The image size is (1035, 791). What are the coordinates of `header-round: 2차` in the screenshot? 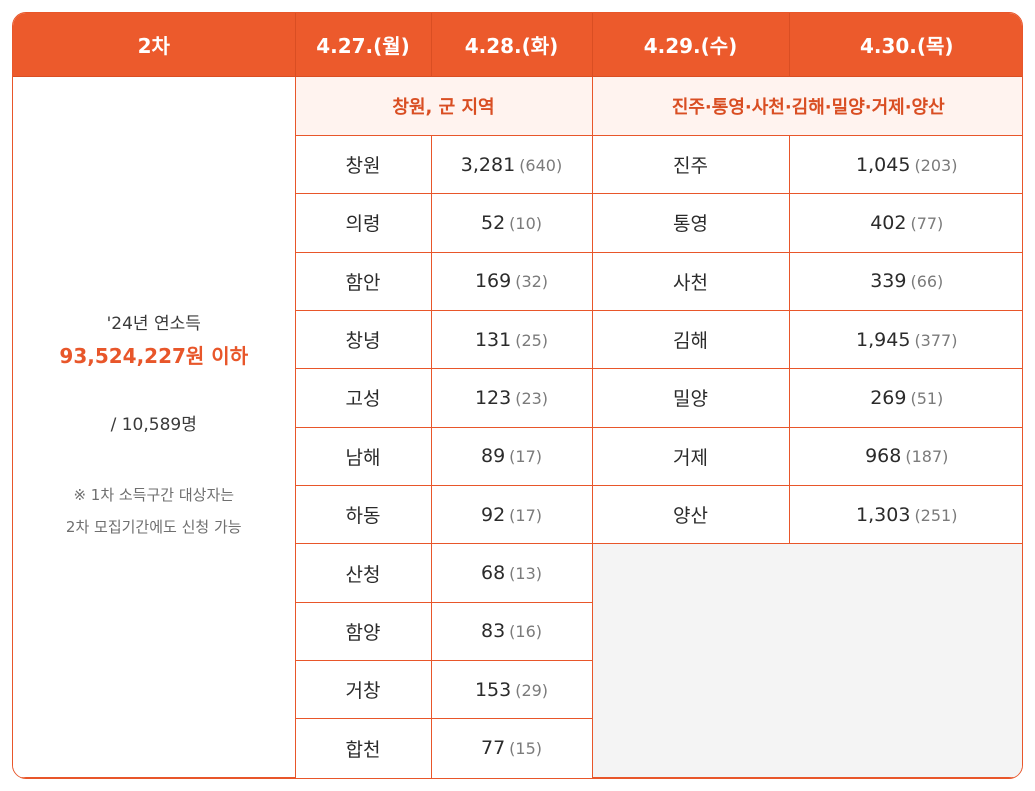 It's located at (154, 45).